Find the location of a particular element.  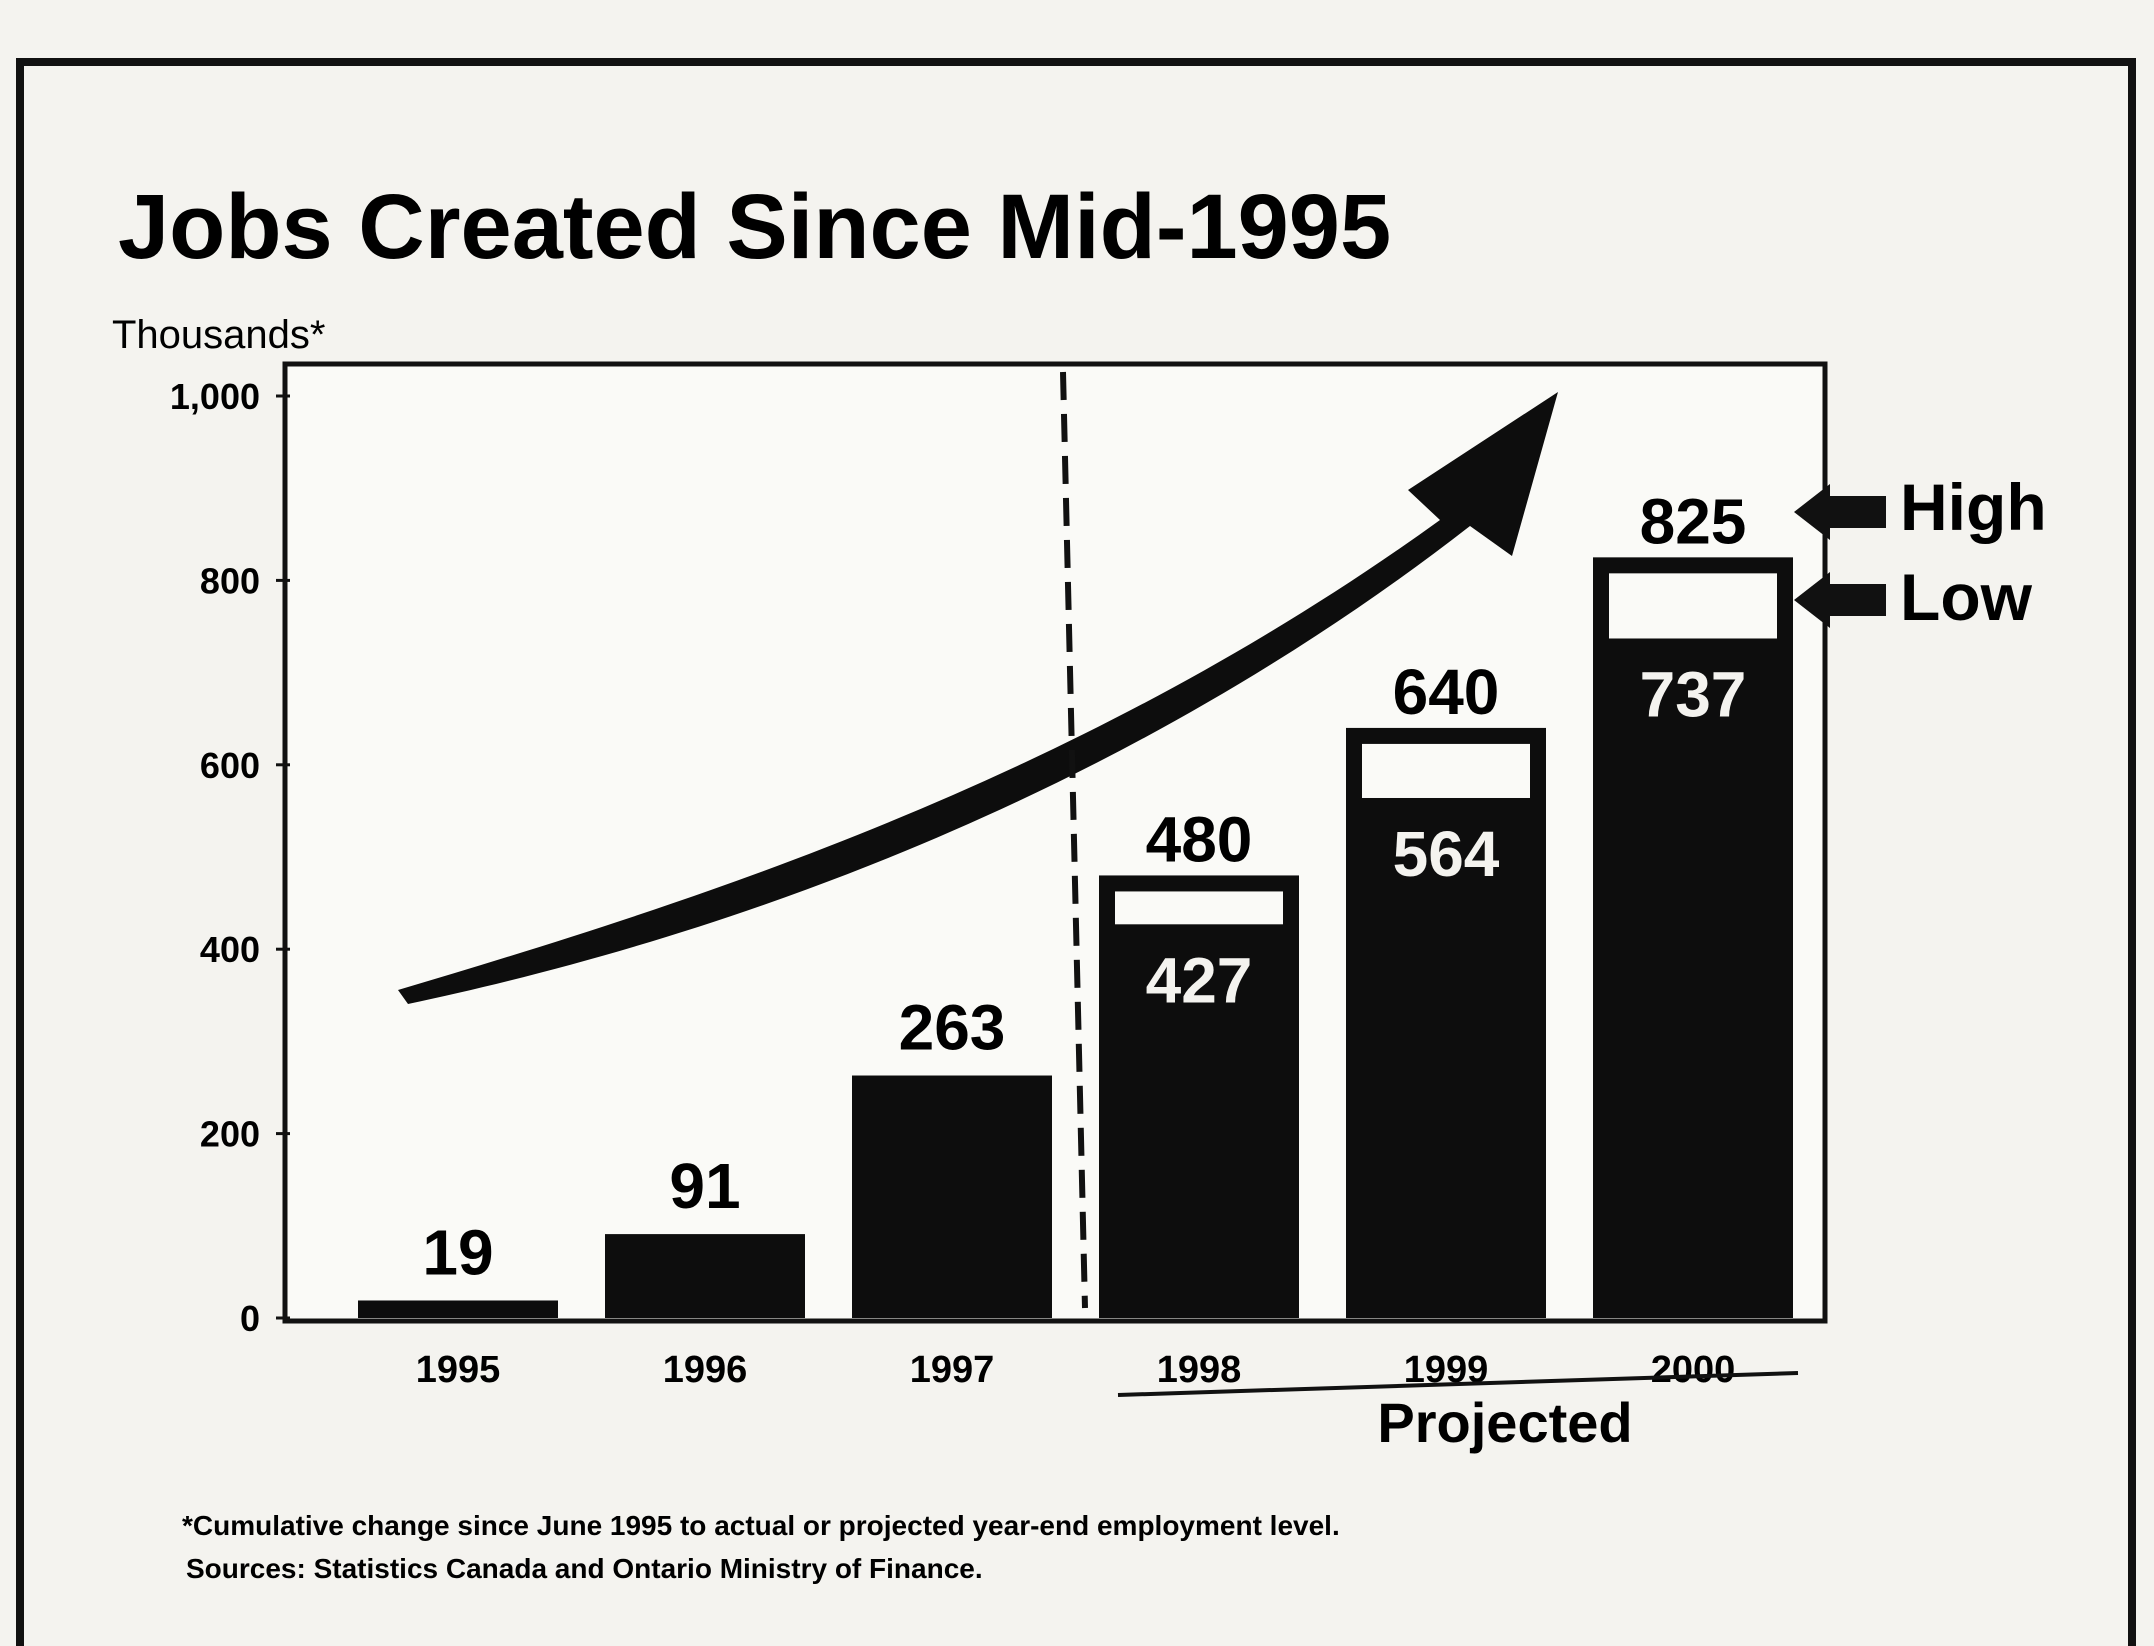

y-tick-label: 1,000 is located at coordinates (215, 396).